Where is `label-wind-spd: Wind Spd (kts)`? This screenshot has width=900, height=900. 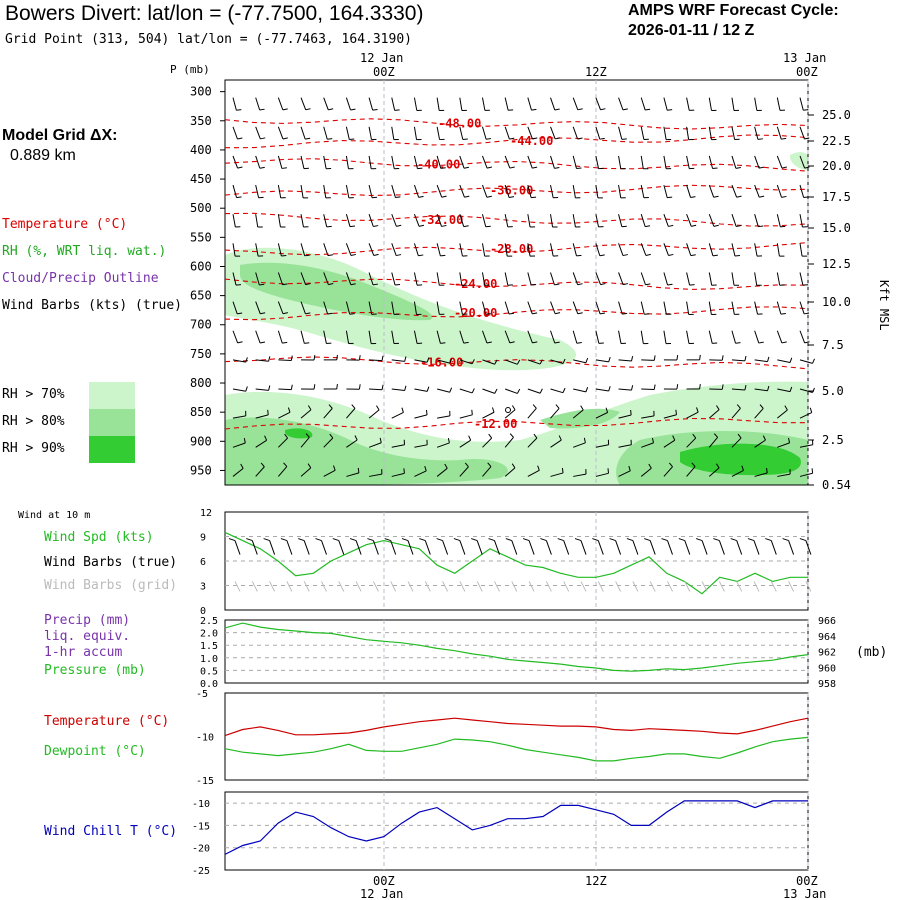
label-wind-spd: Wind Spd (kts) is located at coordinates (99, 537).